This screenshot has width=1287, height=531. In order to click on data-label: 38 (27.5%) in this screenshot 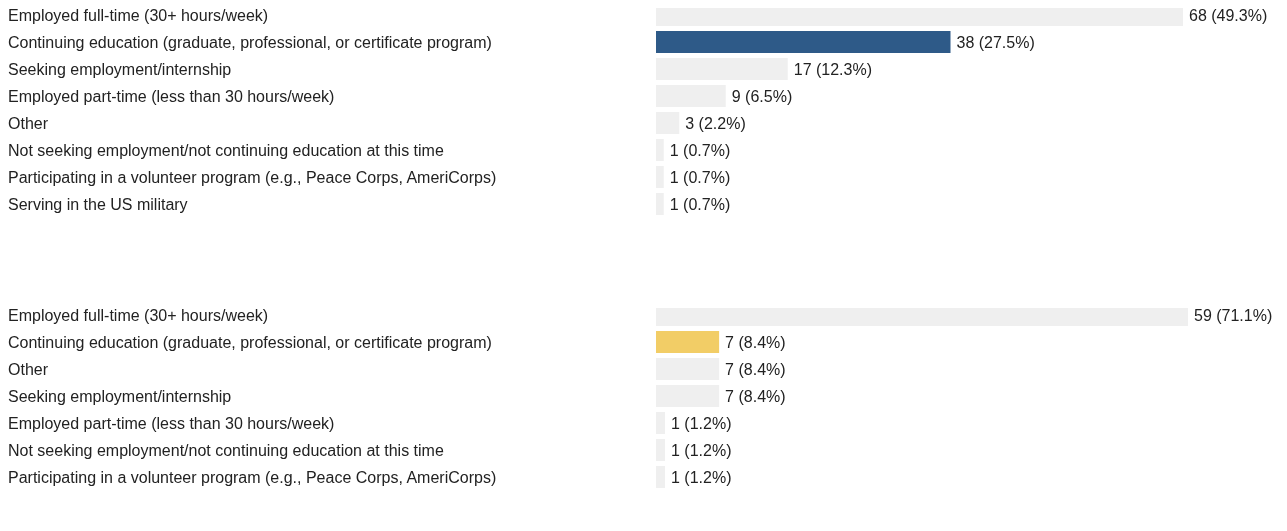, I will do `click(995, 42)`.